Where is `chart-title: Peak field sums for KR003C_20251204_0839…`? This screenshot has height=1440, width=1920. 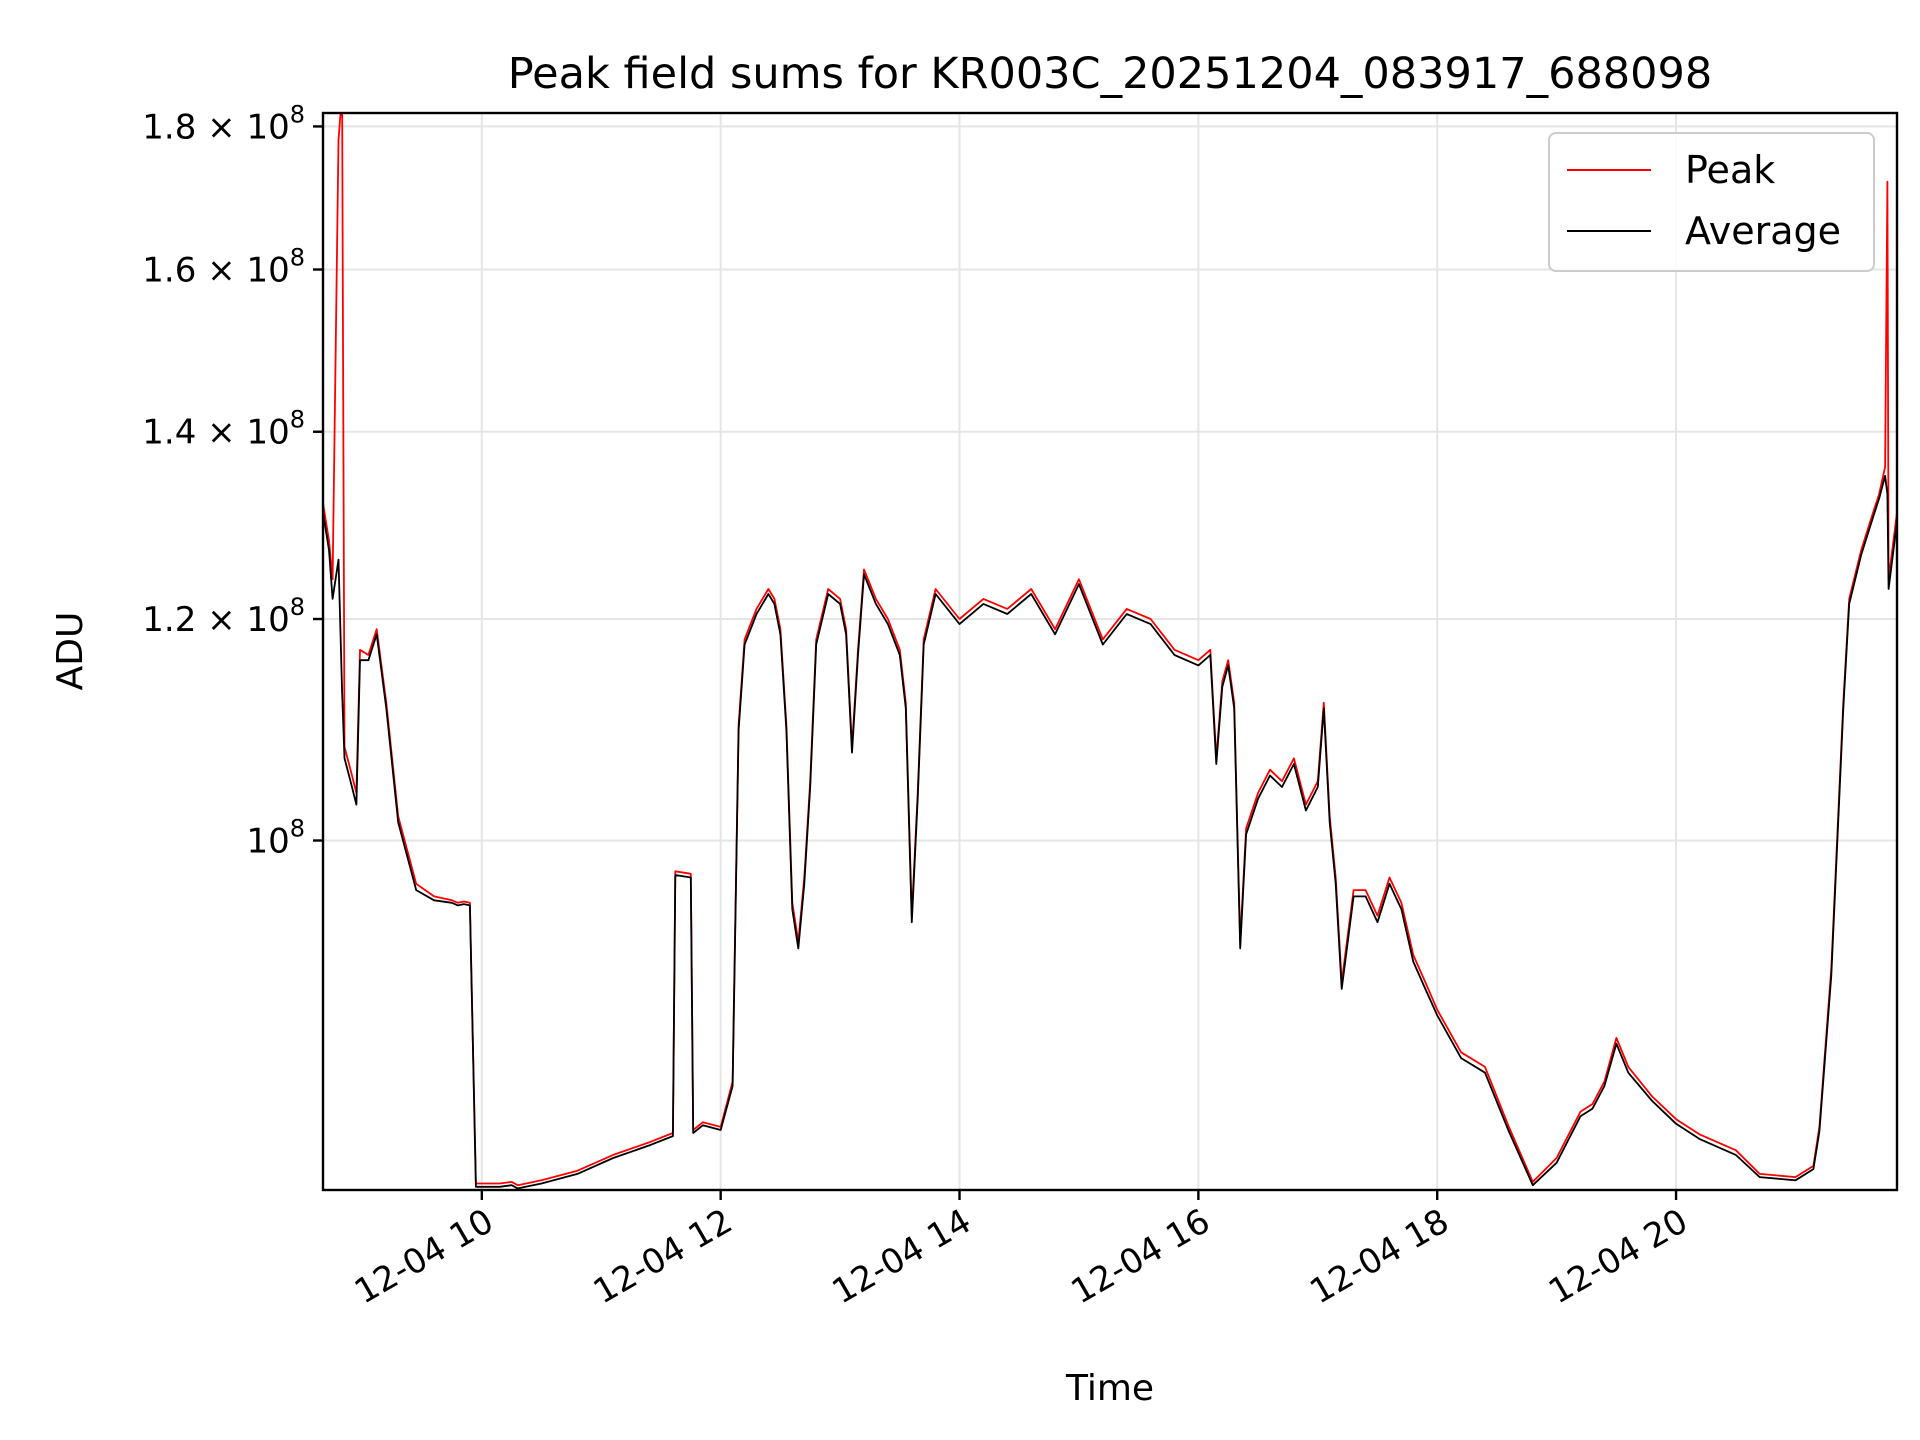 chart-title: Peak field sums for KR003C_20251204_0839… is located at coordinates (1110, 74).